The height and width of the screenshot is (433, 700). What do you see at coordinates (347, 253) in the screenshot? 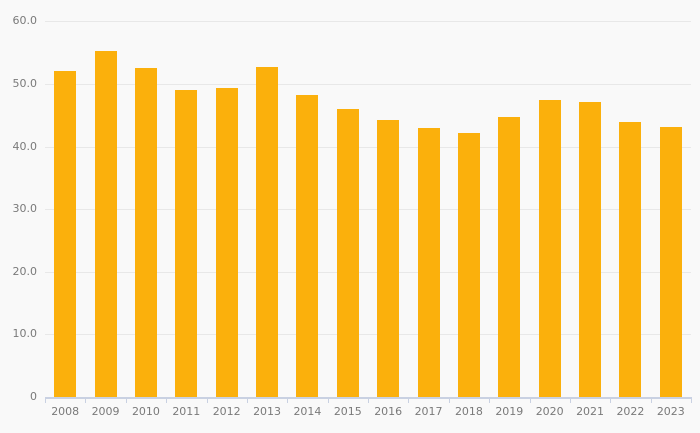
I see `bar-2015` at bounding box center [347, 253].